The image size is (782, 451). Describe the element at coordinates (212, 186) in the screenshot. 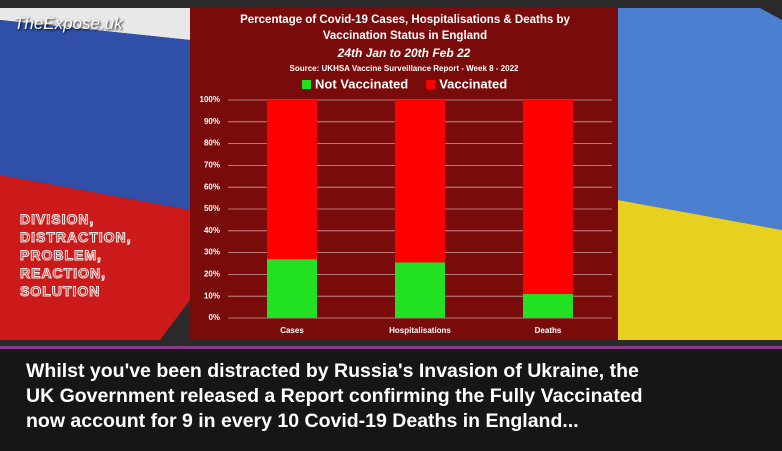

I see `y-tick-label: 60%` at that location.